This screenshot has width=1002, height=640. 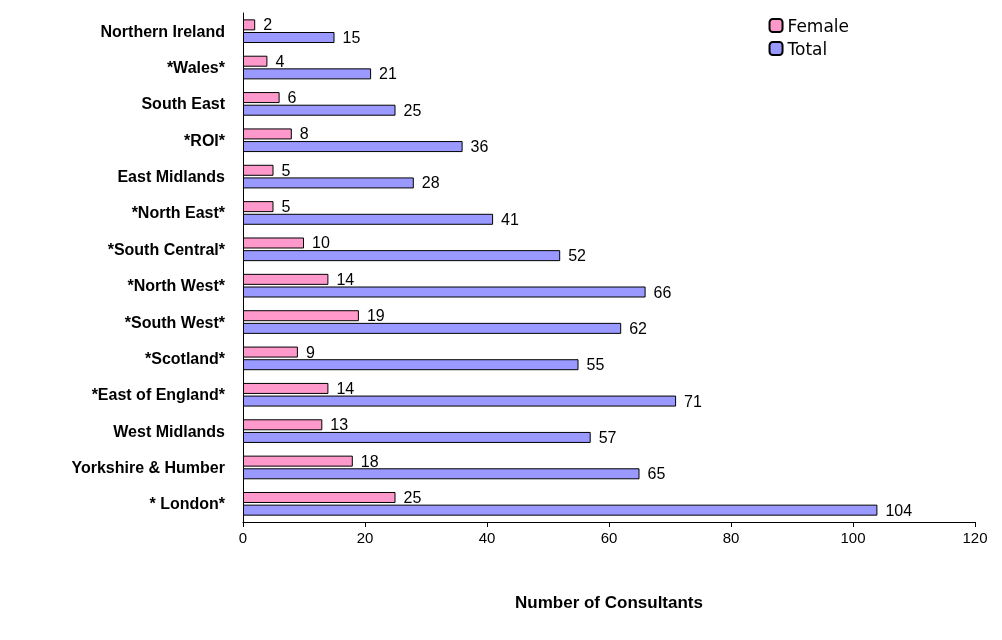 I want to click on data-label: 4, so click(x=280, y=61).